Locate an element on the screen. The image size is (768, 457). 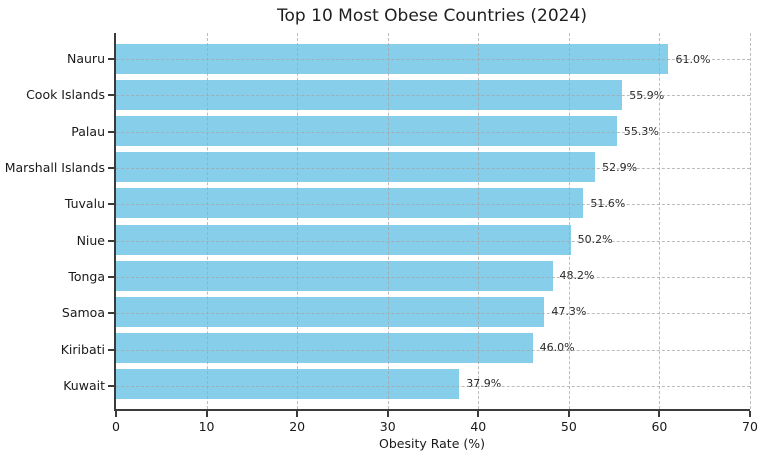
bar-nauru is located at coordinates (392, 59).